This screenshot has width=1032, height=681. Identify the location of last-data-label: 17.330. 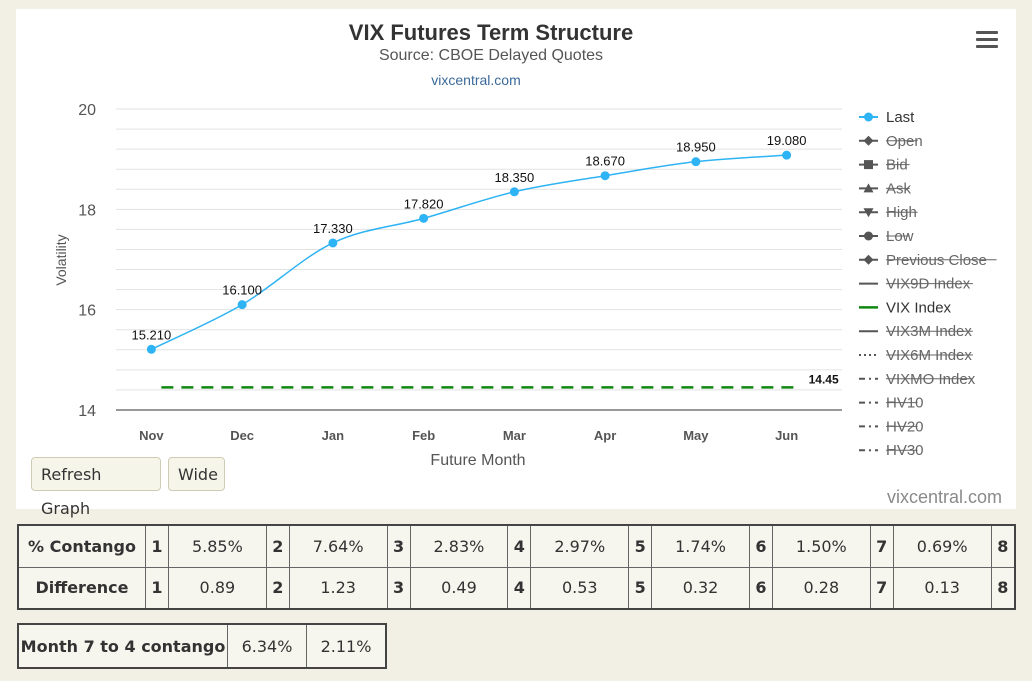
(333, 228).